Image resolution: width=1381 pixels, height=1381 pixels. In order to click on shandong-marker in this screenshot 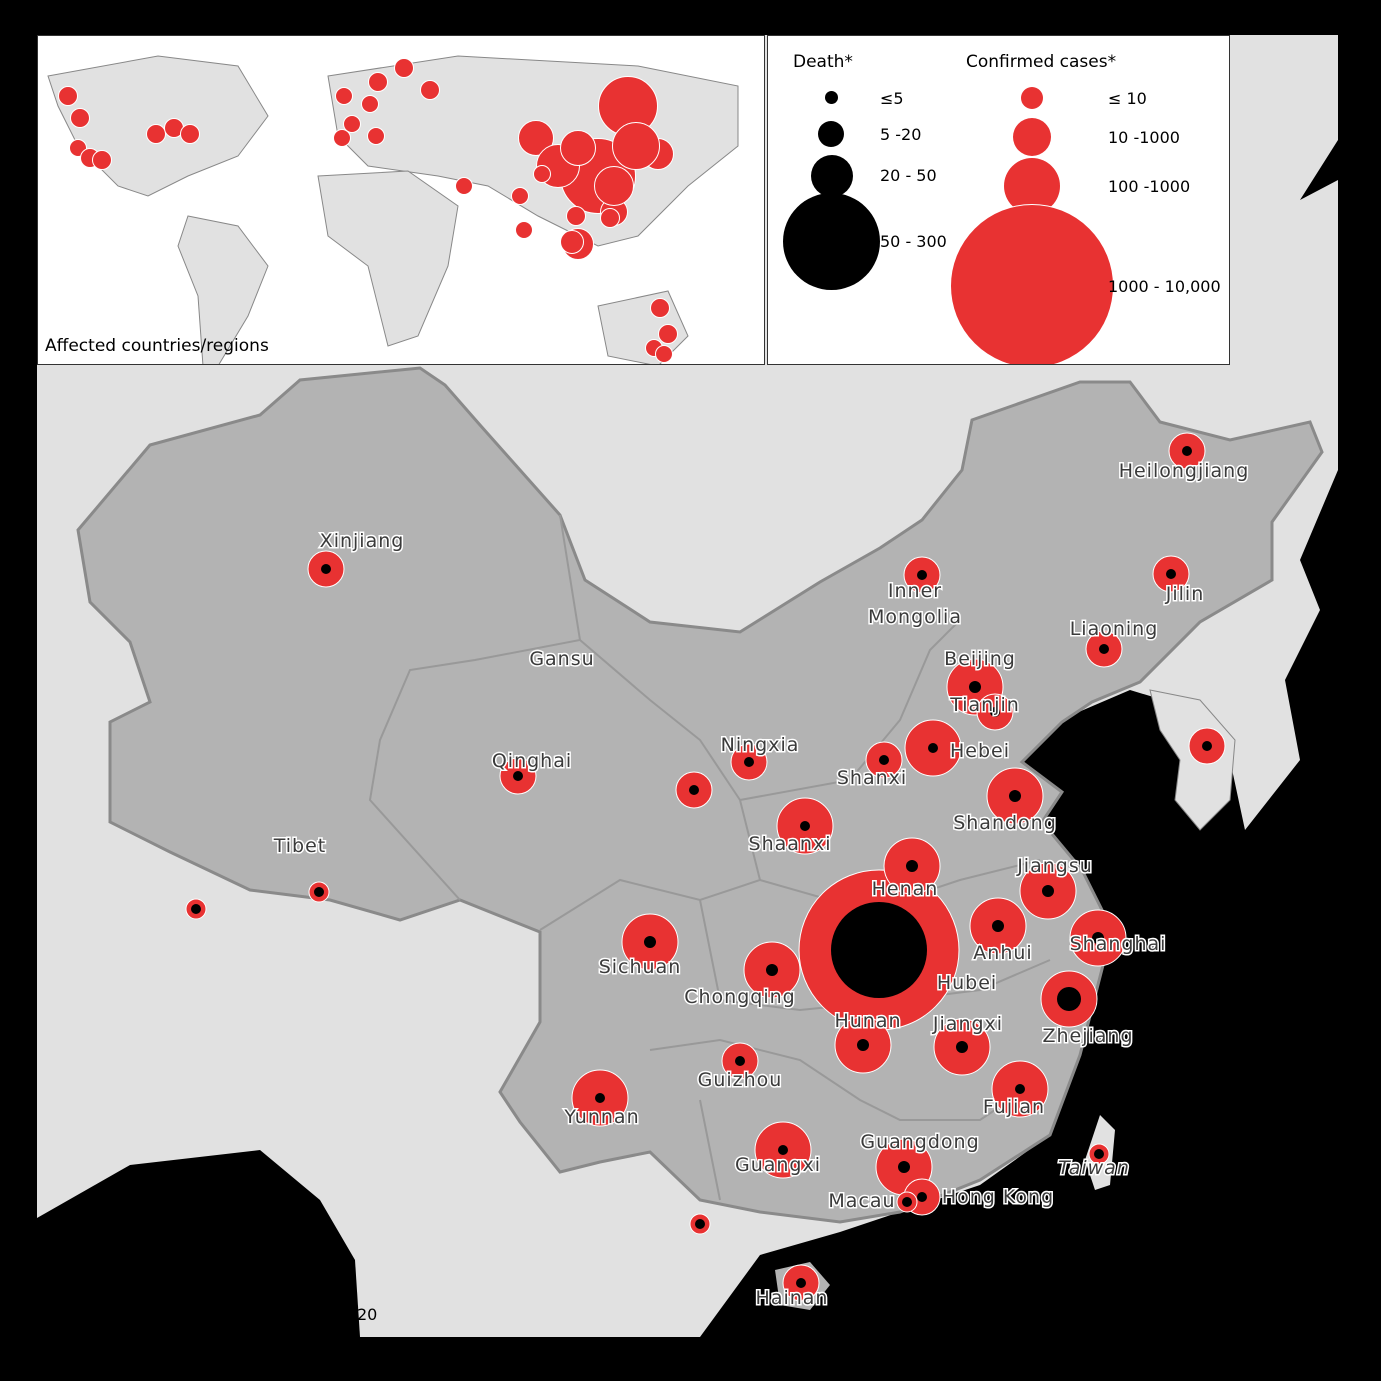, I will do `click(1015, 796)`.